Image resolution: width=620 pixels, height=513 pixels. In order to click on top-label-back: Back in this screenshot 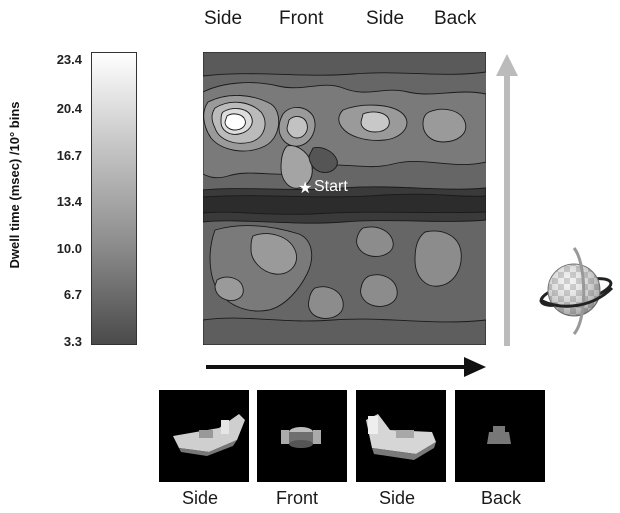, I will do `click(455, 18)`.